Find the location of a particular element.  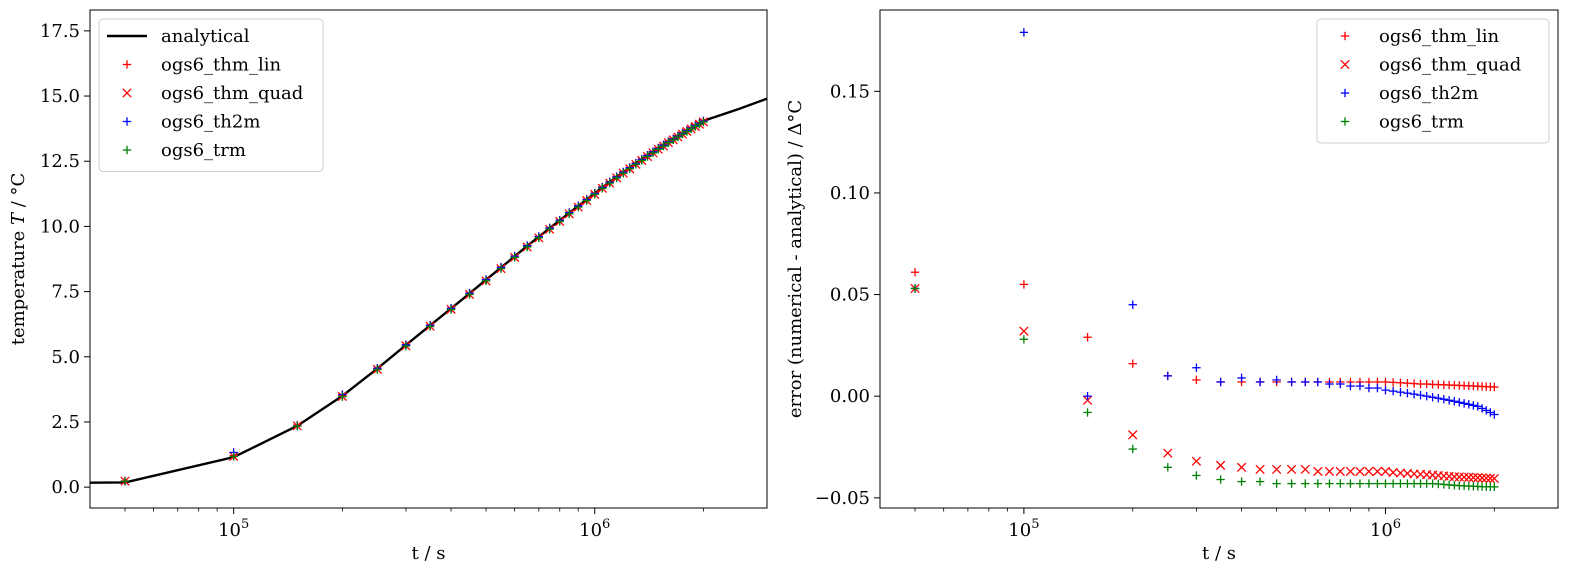

y-tick-label: 0.00 is located at coordinates (850, 396).